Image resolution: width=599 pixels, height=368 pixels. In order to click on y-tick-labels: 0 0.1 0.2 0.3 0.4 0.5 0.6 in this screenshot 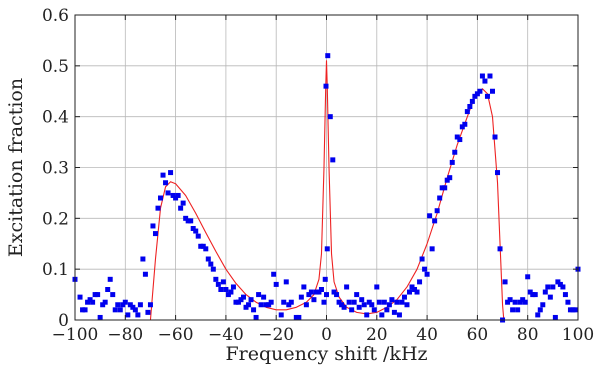, I will do `click(55, 168)`.